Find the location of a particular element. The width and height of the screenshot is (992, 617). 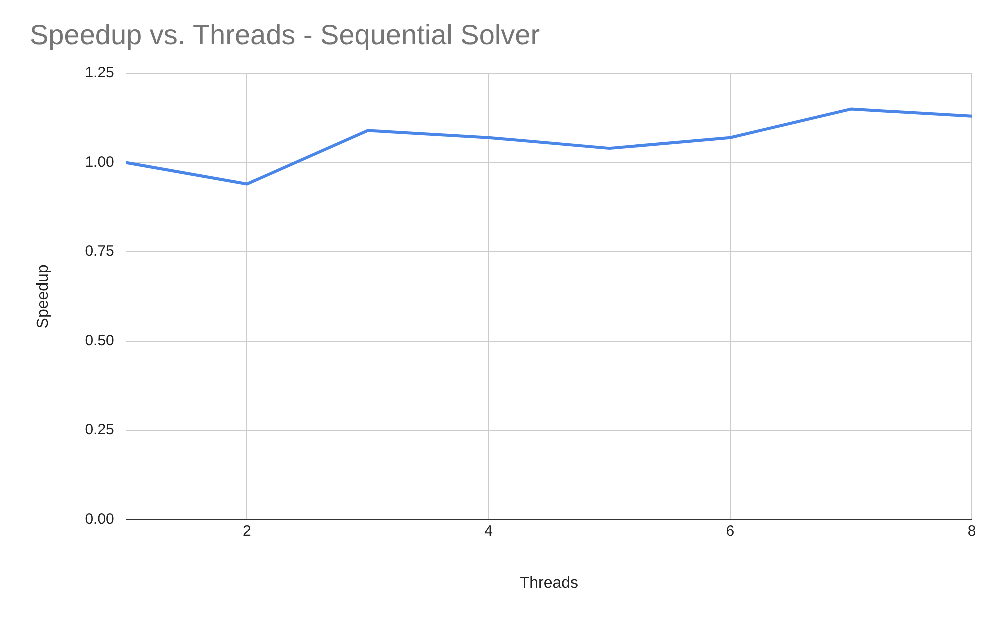

y-tick-label: 1.25 is located at coordinates (99, 73).